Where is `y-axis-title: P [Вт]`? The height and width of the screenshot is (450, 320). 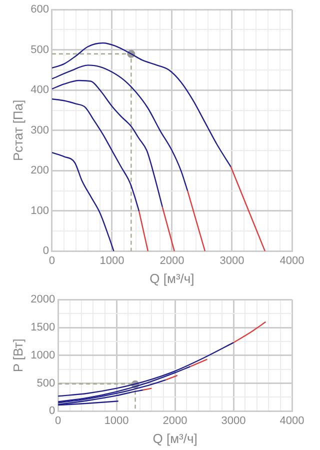 y-axis-title: P [Вт] is located at coordinates (18, 355).